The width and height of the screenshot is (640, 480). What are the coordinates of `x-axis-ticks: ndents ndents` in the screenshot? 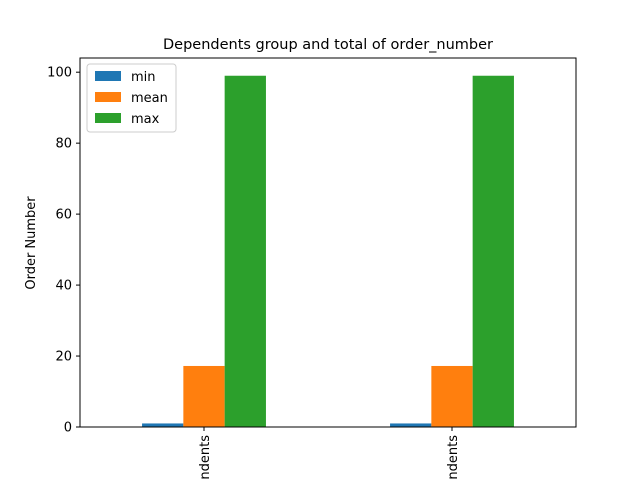 It's located at (329, 453).